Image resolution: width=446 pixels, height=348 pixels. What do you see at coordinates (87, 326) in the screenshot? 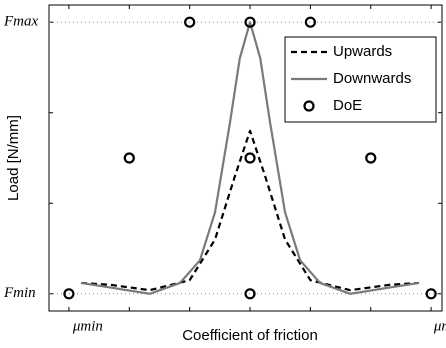
I see `x-tick-label: μmin` at bounding box center [87, 326].